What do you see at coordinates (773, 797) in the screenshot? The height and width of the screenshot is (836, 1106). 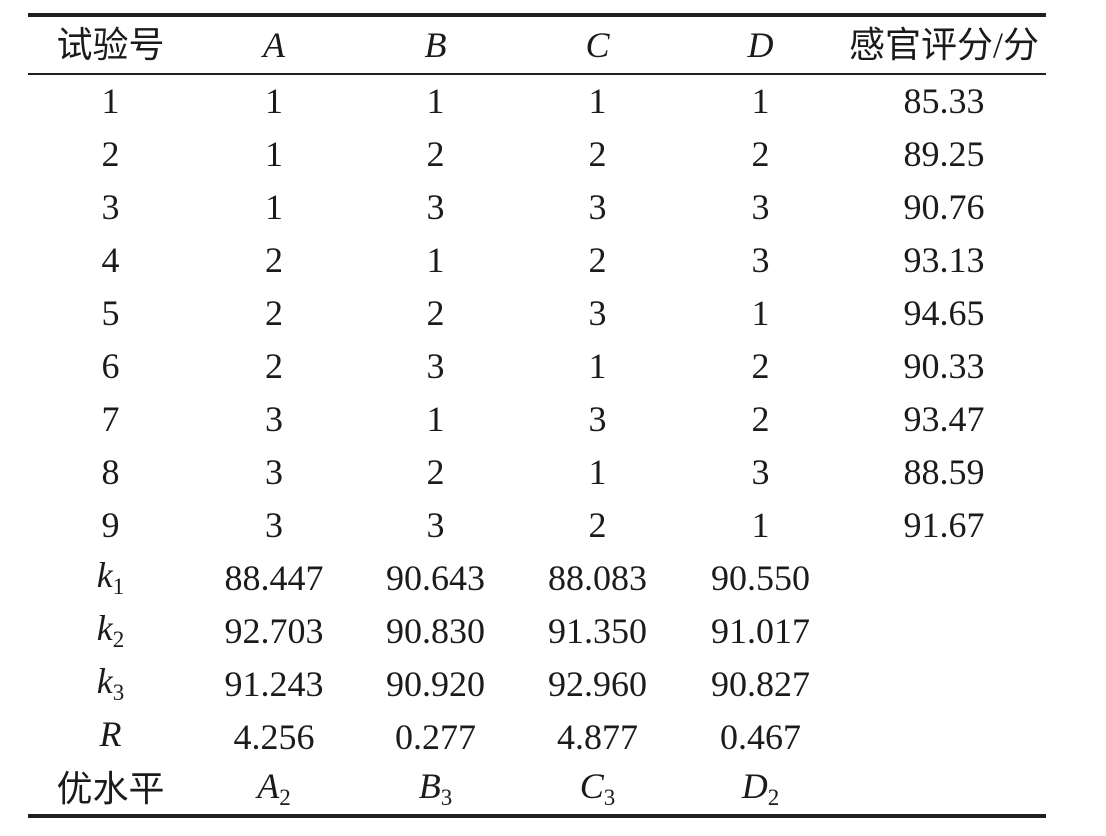 I see `optimal-d-subscript: 2` at bounding box center [773, 797].